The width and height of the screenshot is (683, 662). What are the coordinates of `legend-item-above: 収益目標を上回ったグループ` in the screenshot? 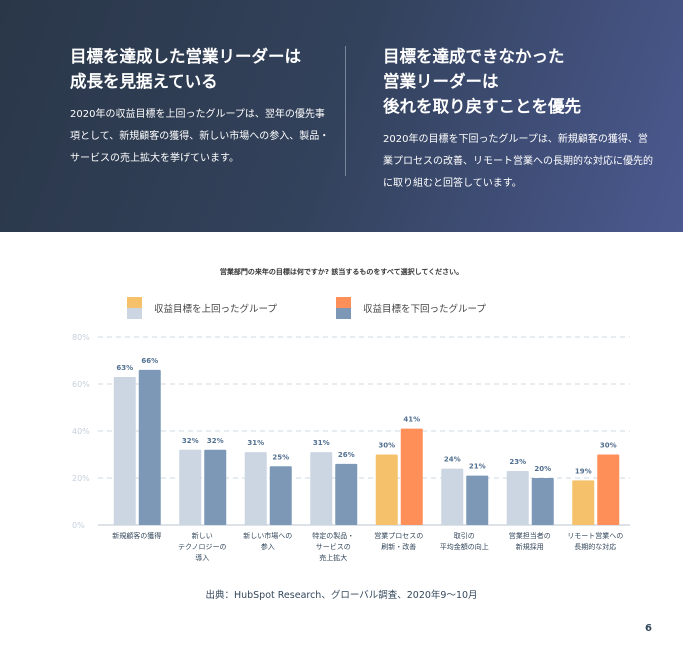 It's located at (202, 308).